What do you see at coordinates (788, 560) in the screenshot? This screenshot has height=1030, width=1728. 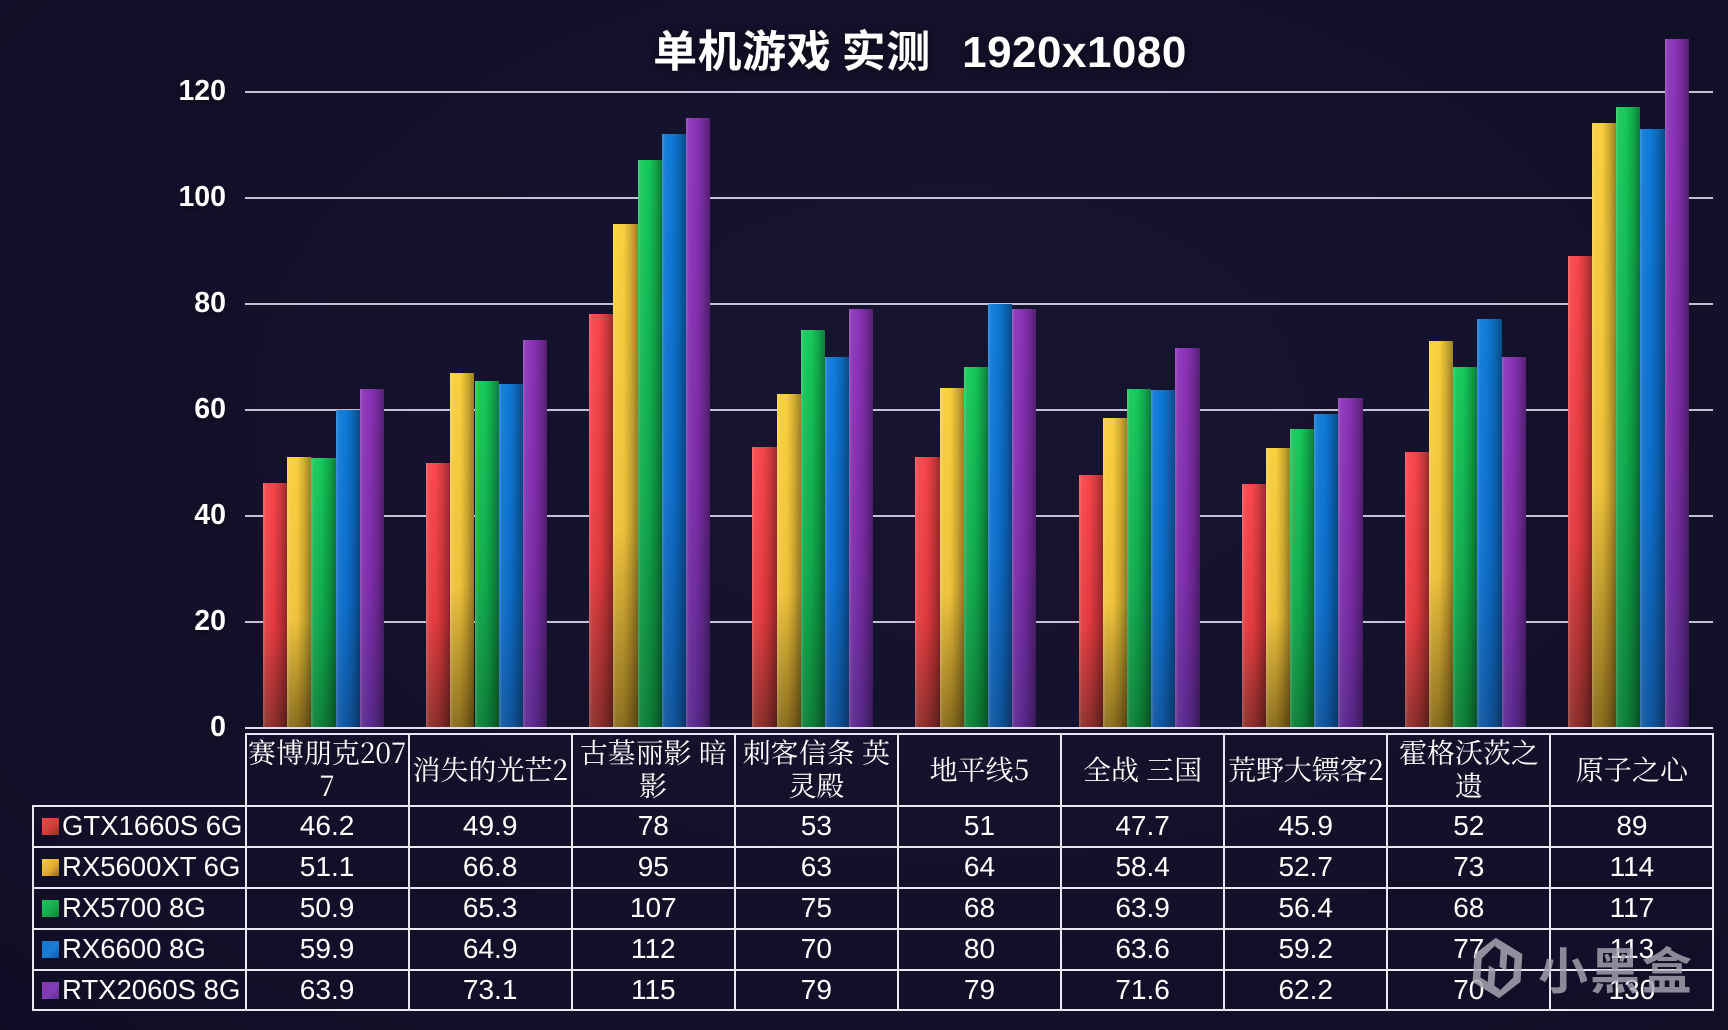 I see `bar-RX5600XT-cat4` at bounding box center [788, 560].